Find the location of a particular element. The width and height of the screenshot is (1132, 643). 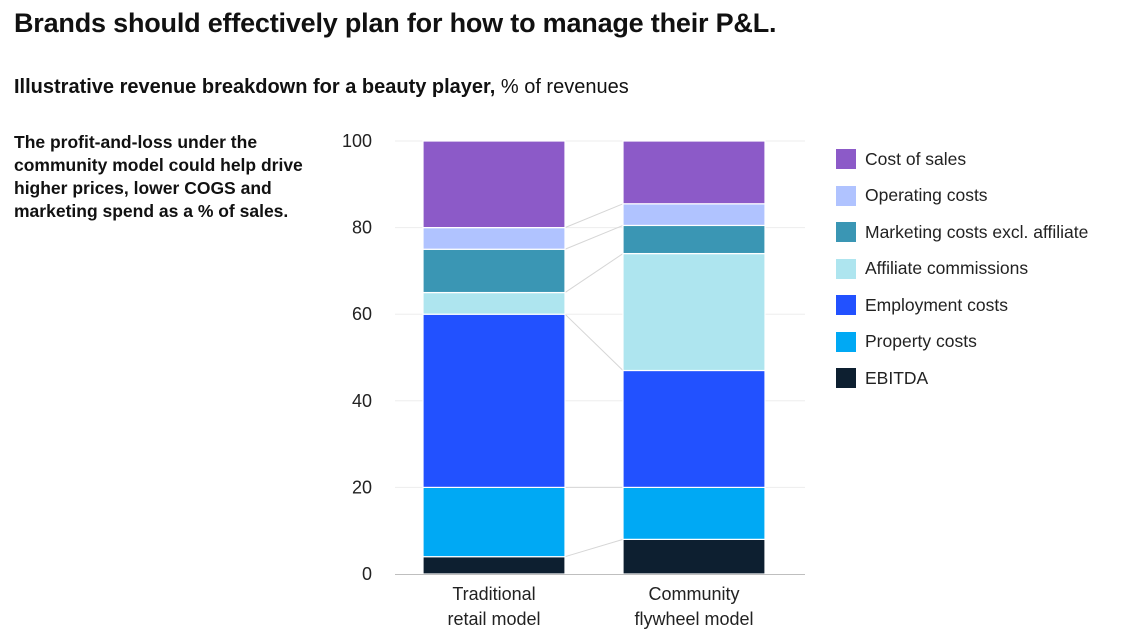

legend-item: Cost of sales is located at coordinates (962, 159).